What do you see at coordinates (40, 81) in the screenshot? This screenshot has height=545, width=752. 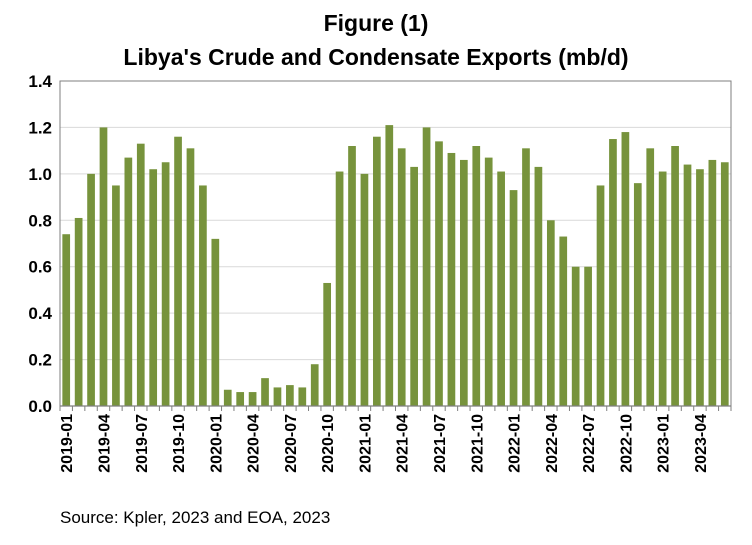 I see `y-tick-label: 1.4` at bounding box center [40, 81].